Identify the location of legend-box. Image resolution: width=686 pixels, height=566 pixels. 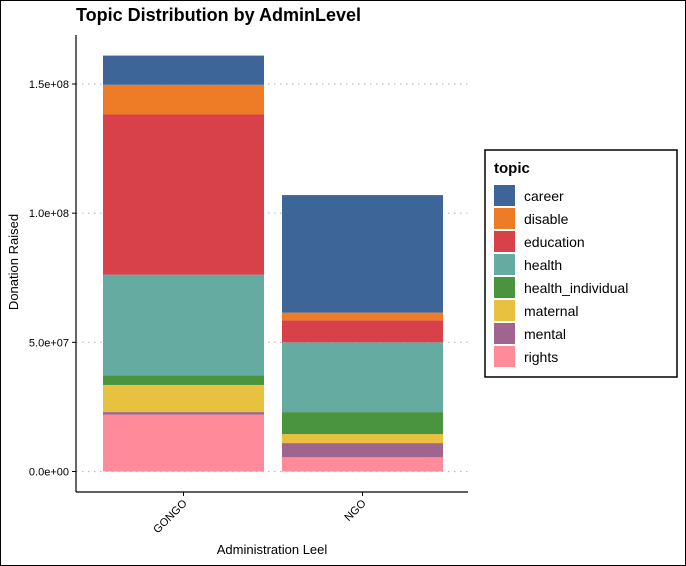
(581, 263).